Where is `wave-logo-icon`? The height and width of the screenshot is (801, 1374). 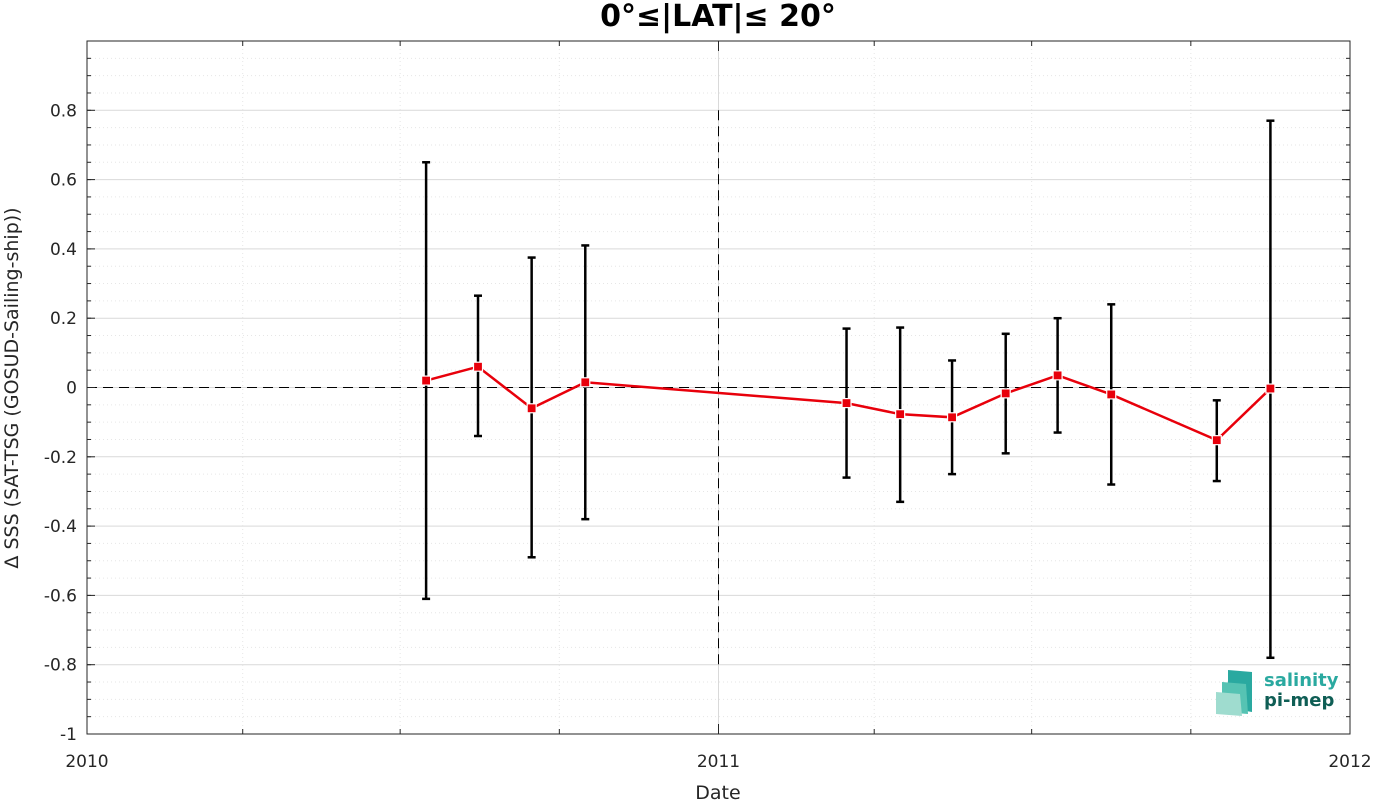
wave-logo-icon is located at coordinates (1234, 693).